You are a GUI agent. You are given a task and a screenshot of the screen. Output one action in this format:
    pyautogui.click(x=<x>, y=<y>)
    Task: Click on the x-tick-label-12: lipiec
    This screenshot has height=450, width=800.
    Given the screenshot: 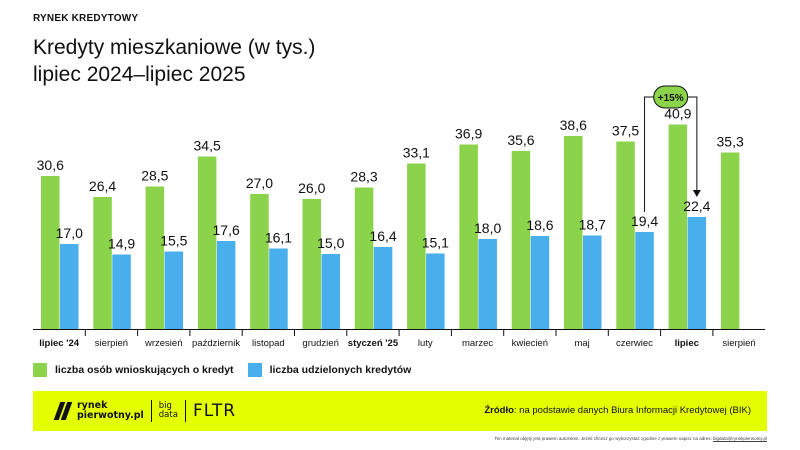 What is the action you would take?
    pyautogui.click(x=687, y=343)
    